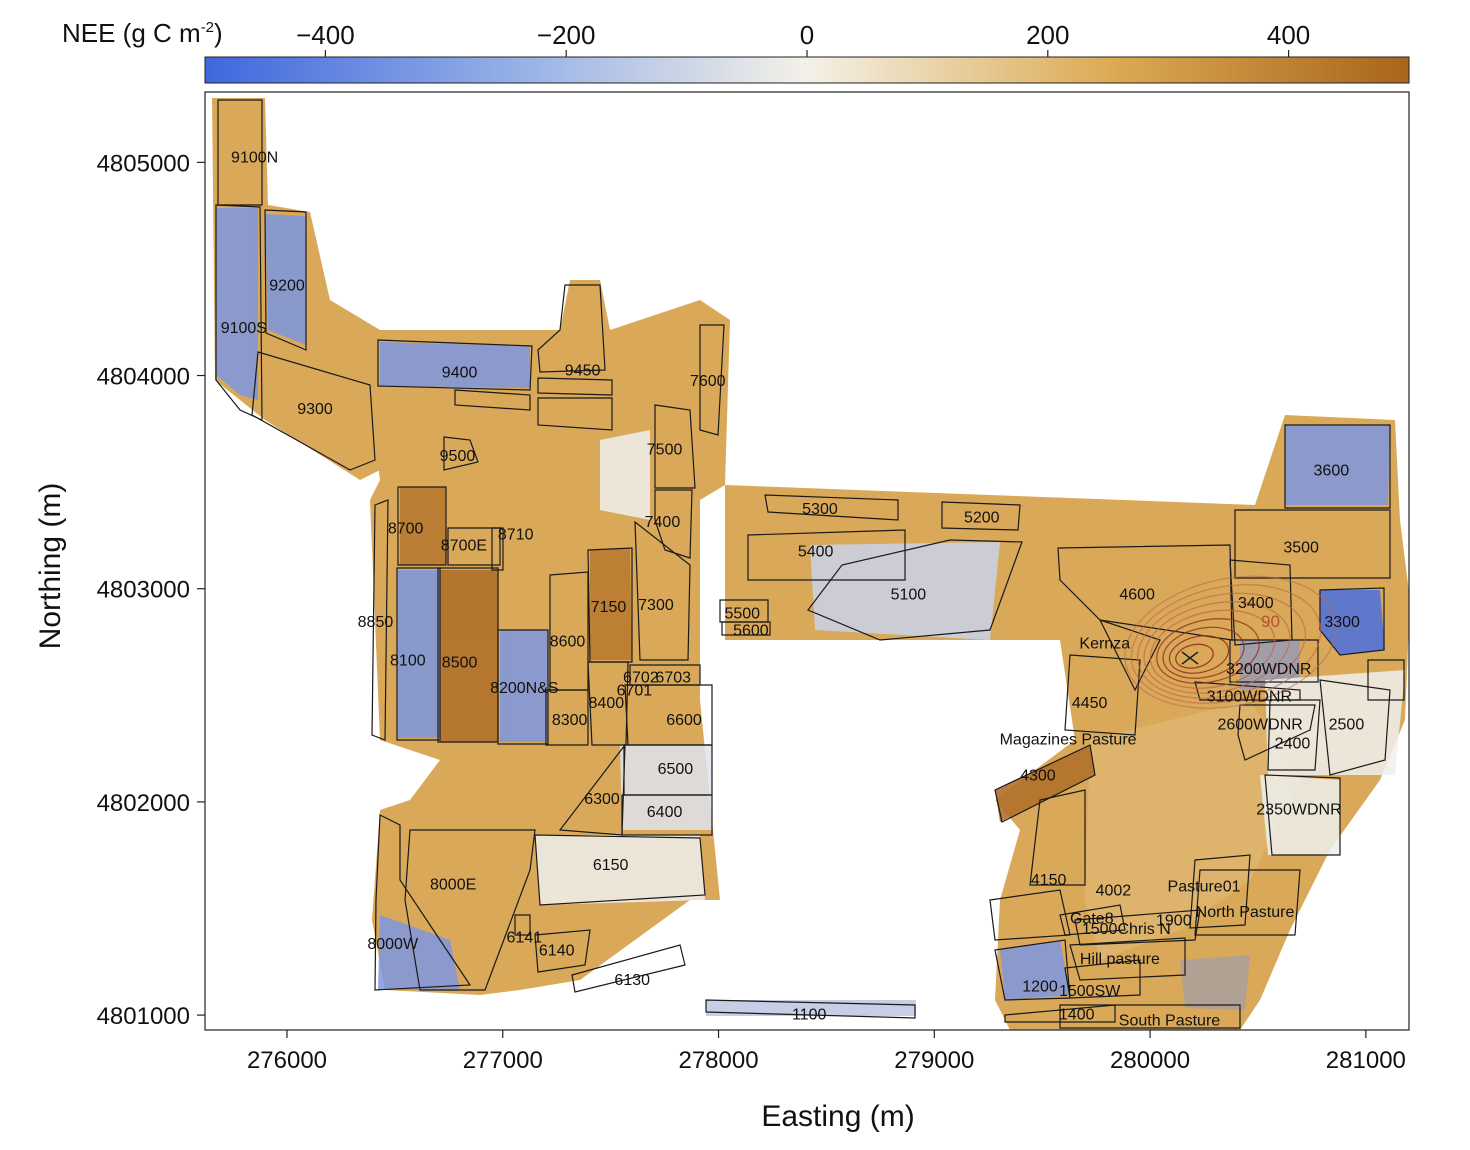 The width and height of the screenshot is (1470, 1150). What do you see at coordinates (287, 285) in the screenshot?
I see `field-label: 9200` at bounding box center [287, 285].